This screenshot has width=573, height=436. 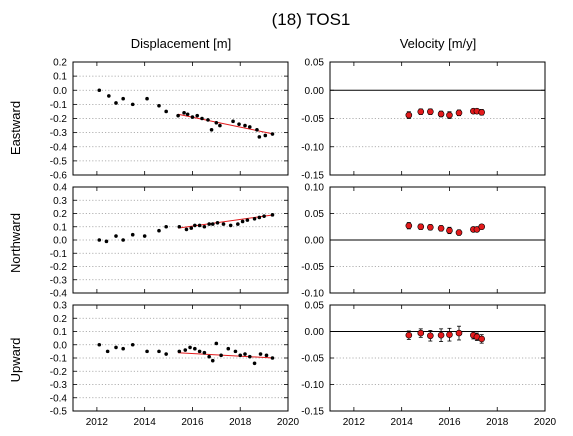 I want to click on y-tick-label: -0.6, so click(x=59, y=176).